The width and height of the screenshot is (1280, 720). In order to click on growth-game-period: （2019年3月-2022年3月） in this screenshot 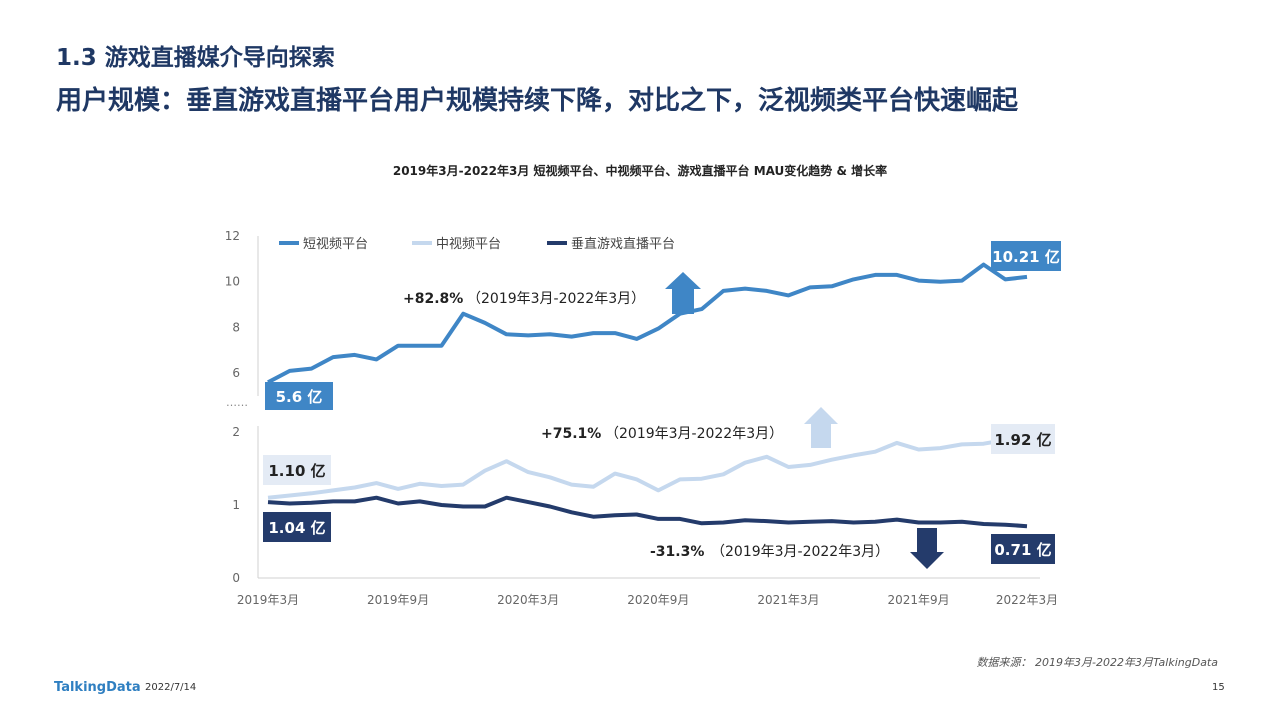, I will do `click(800, 552)`.